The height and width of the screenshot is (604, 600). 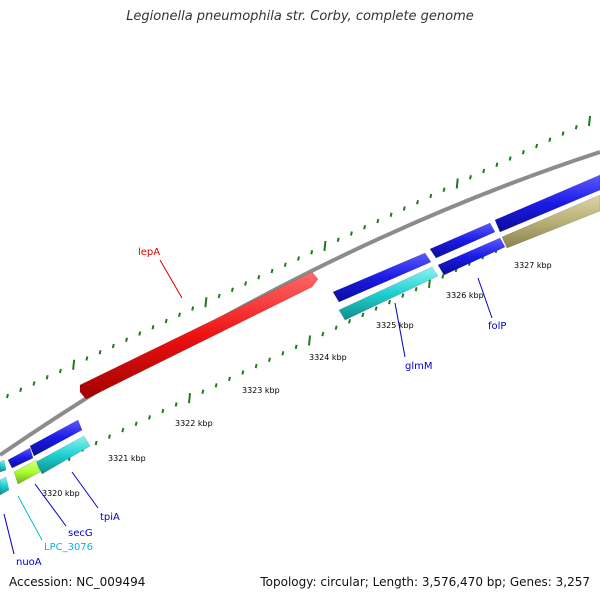 What do you see at coordinates (5, 486) in the screenshot?
I see `gene-arrow-nuoa` at bounding box center [5, 486].